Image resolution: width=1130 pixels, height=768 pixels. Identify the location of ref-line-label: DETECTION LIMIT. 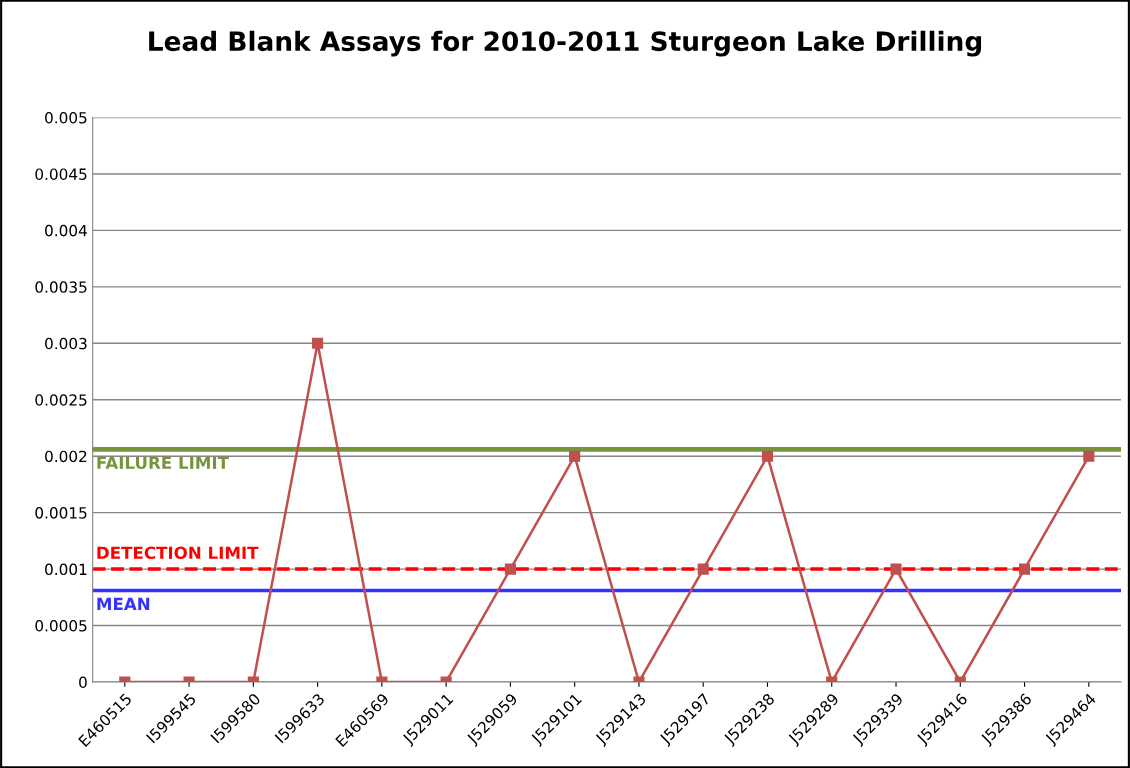
(178, 553).